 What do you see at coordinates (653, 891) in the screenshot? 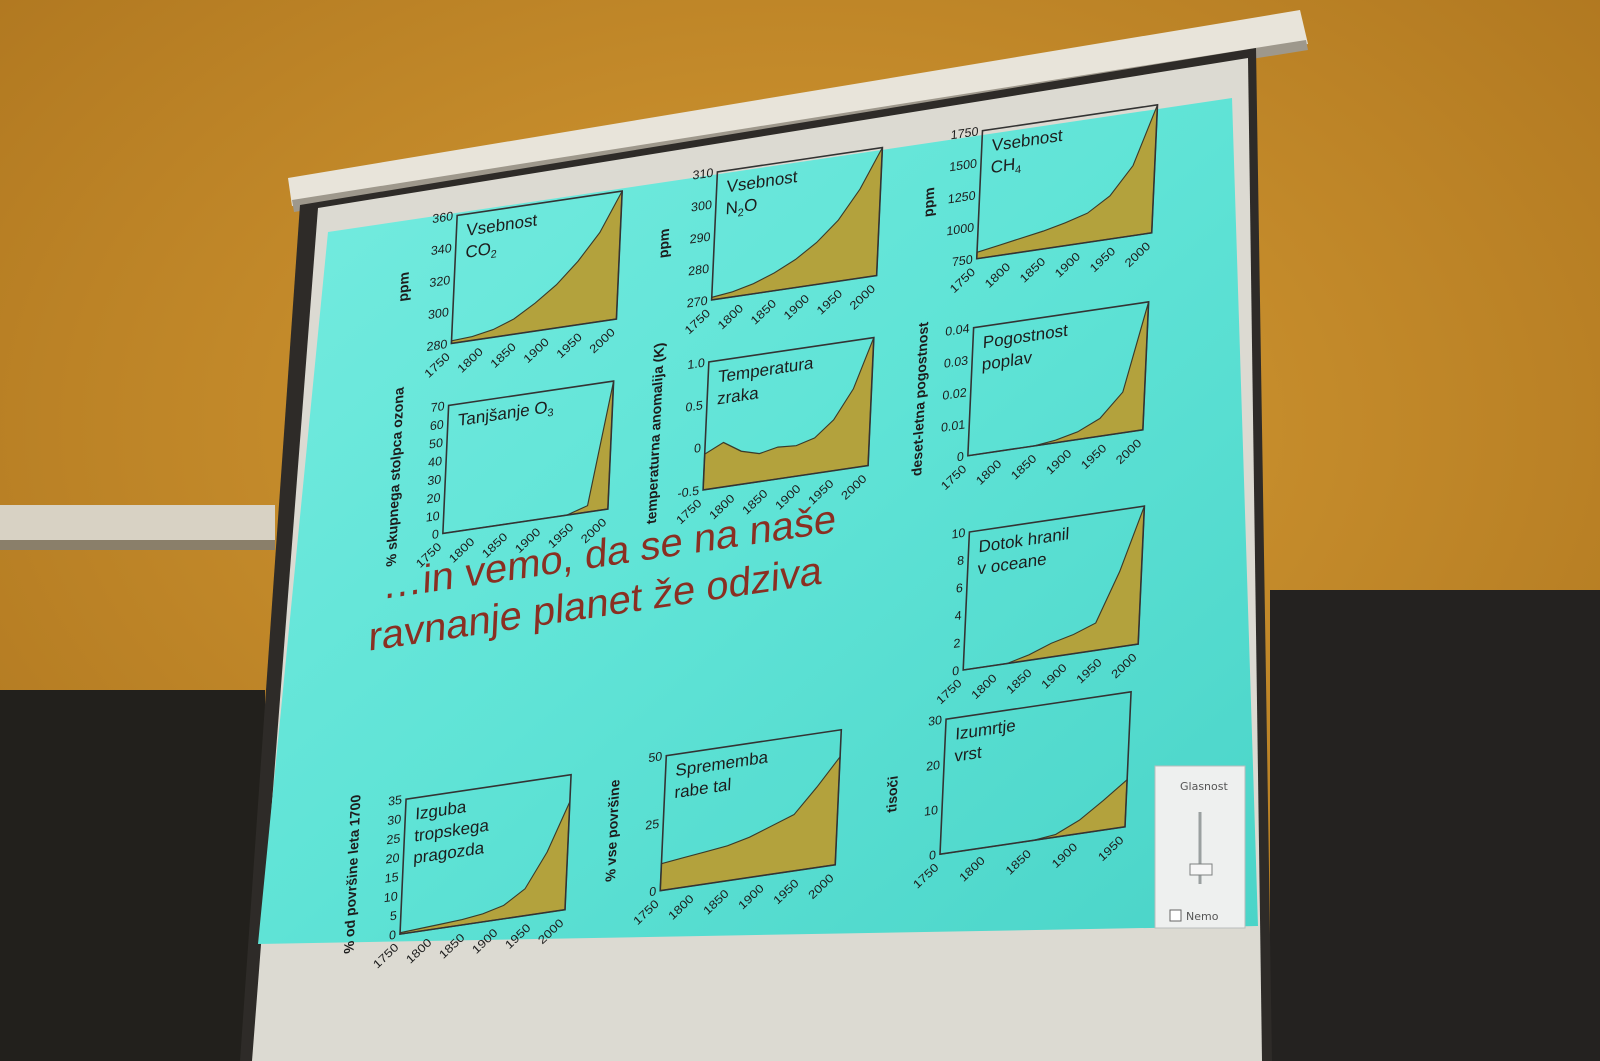
I see `ytick-land: 0` at bounding box center [653, 891].